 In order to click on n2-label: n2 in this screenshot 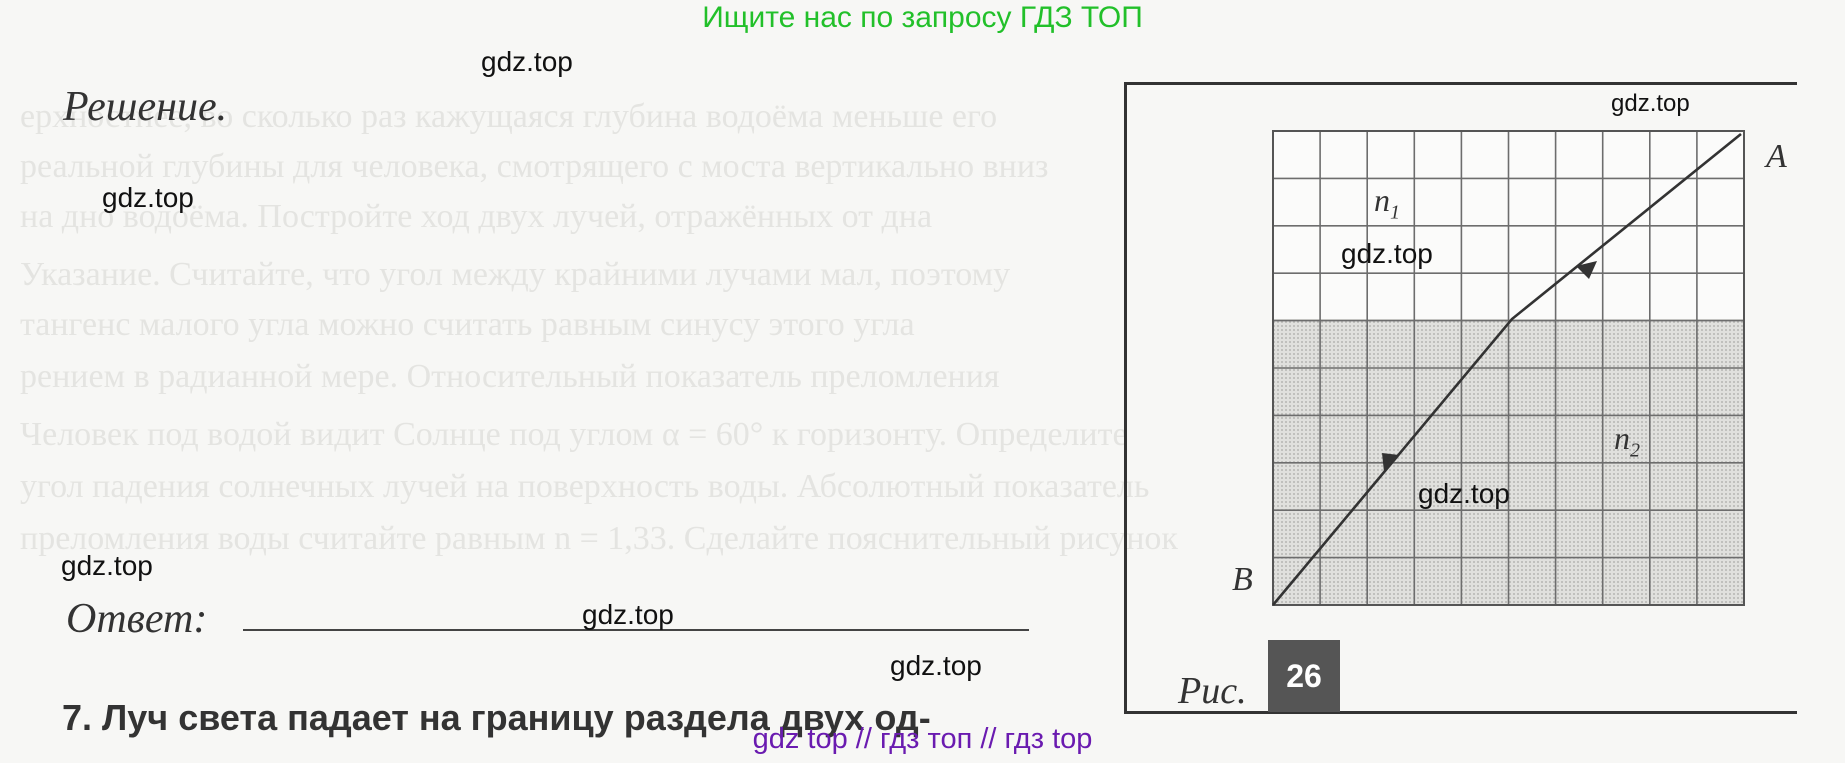, I will do `click(1627, 441)`.